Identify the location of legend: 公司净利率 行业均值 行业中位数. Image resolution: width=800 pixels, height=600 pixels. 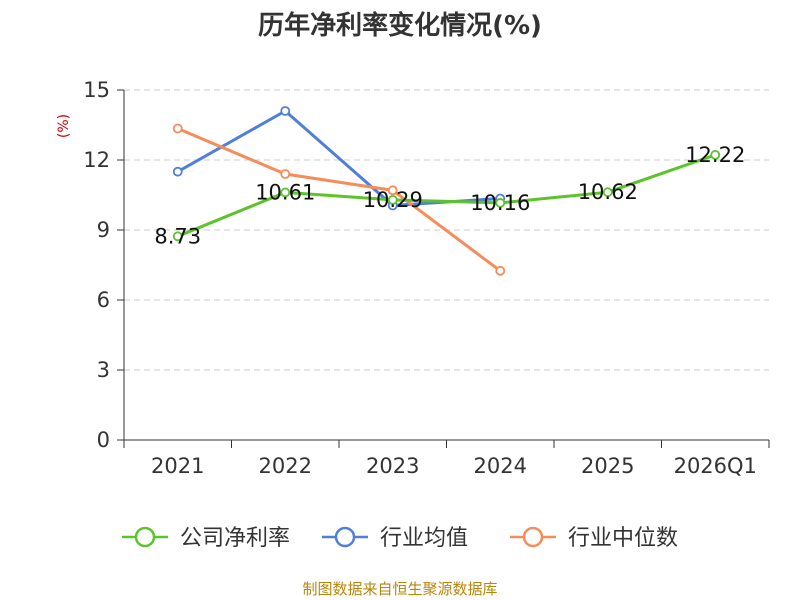
(400, 538).